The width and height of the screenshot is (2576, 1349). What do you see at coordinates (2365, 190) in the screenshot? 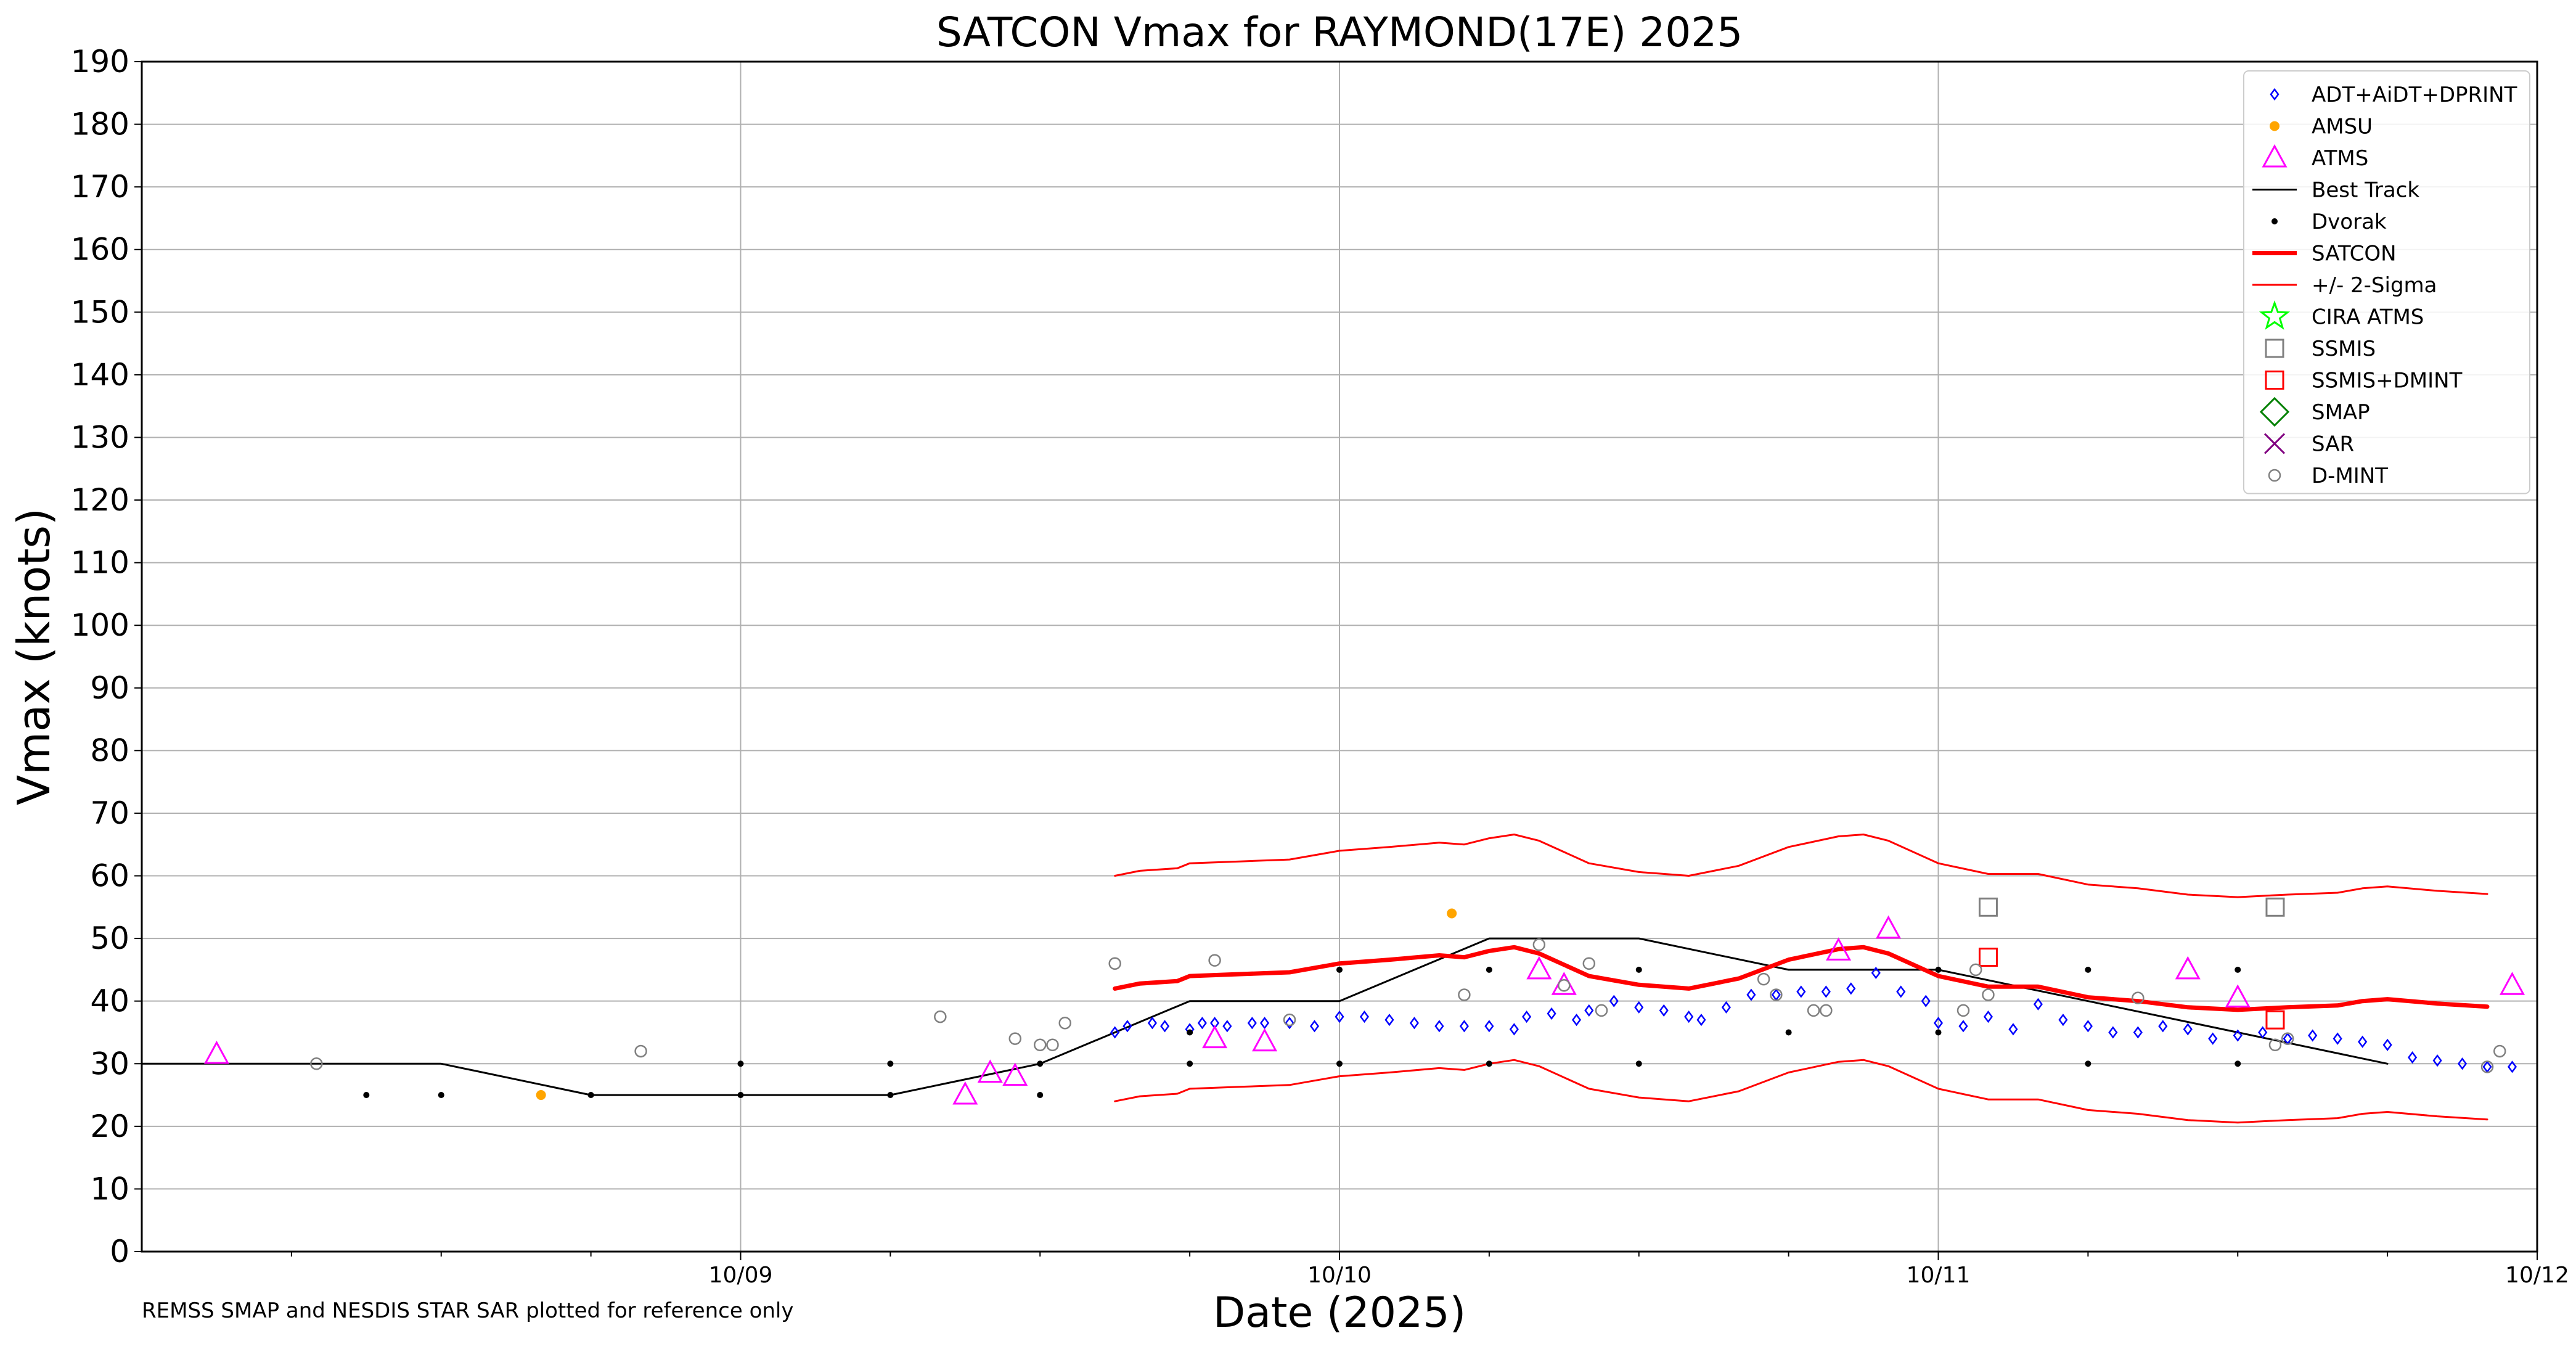
I see `legend-label-best-track: Best Track` at bounding box center [2365, 190].